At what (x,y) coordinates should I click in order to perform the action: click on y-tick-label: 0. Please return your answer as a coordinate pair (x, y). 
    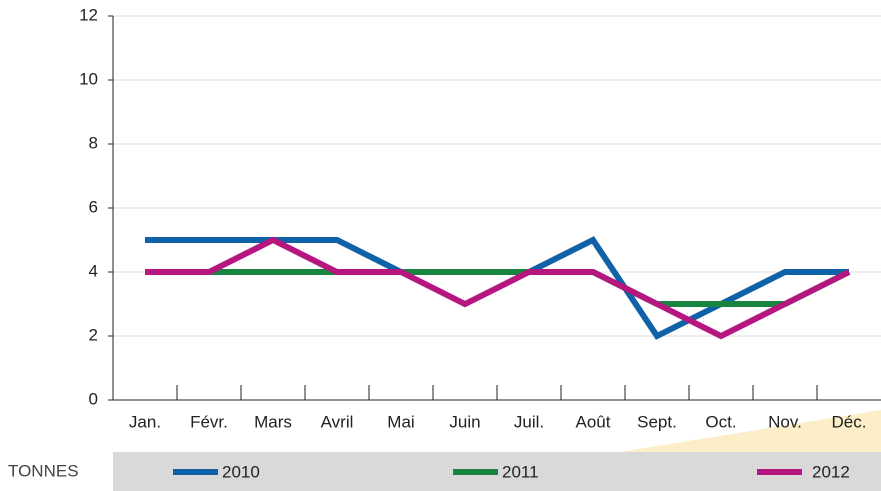
    Looking at the image, I should click on (93, 398).